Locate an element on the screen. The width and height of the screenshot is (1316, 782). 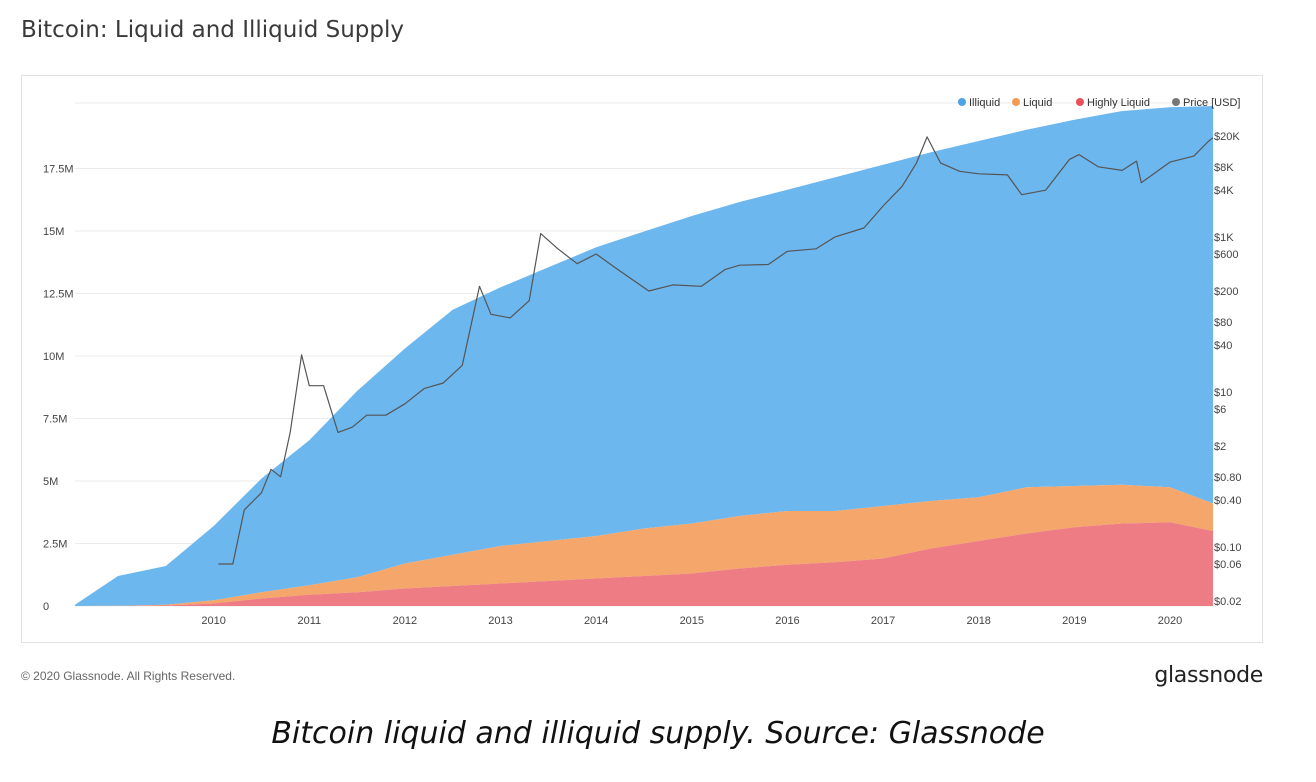
x-tick-label: 2010 is located at coordinates (213, 621).